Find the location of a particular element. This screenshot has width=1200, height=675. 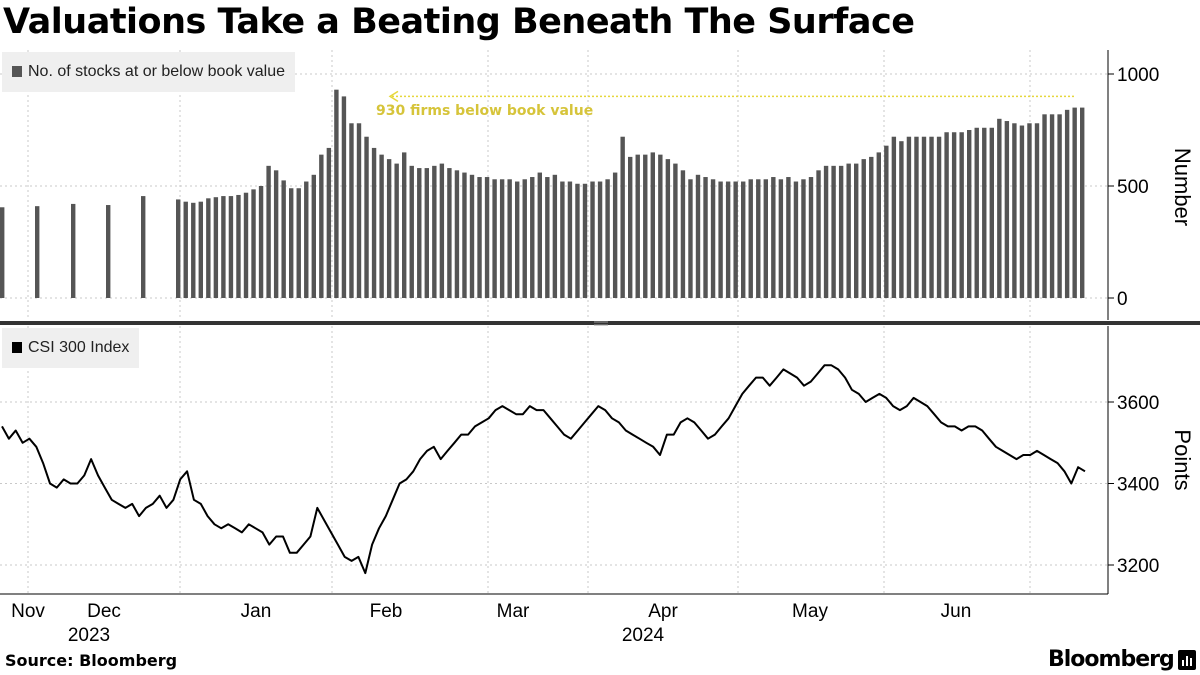

annotation-arrow is located at coordinates (393, 96).